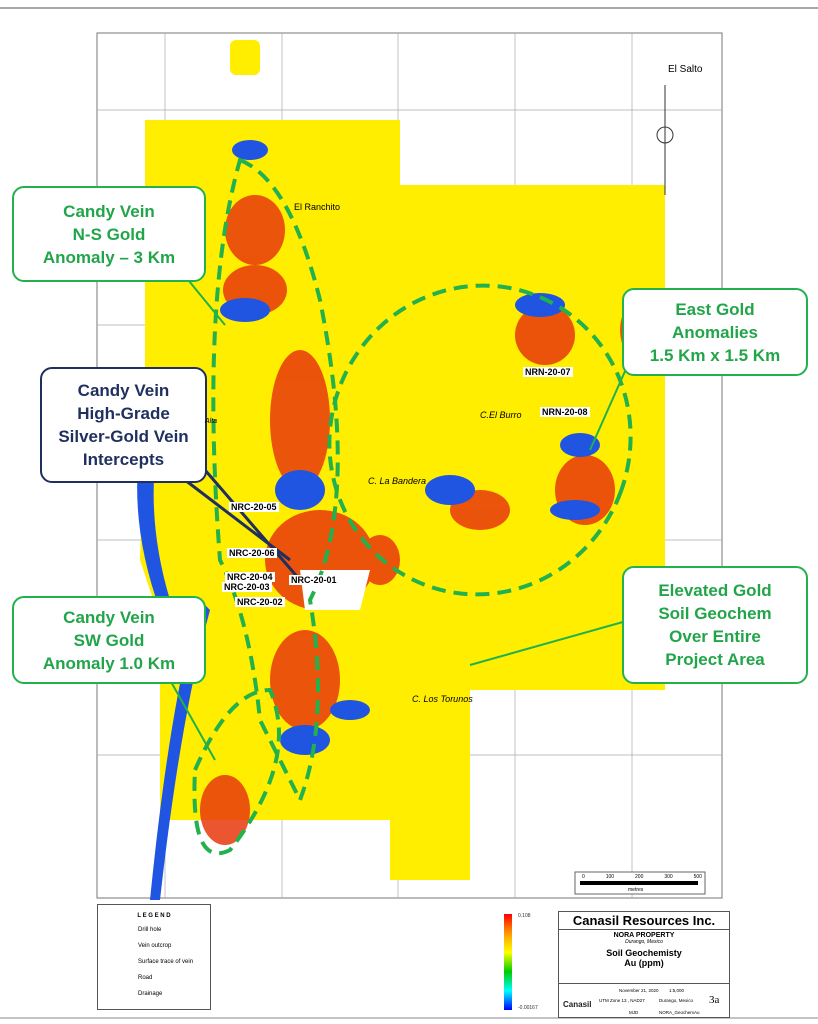 The height and width of the screenshot is (1024, 818). What do you see at coordinates (524, 916) in the screenshot?
I see `colorbar-max: 0.108` at bounding box center [524, 916].